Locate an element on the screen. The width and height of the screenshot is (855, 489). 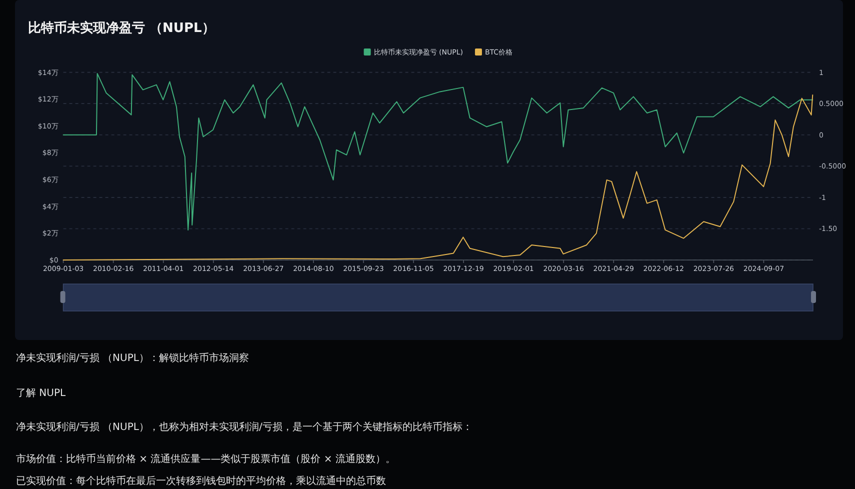
text: 了解 NUPL is located at coordinates (41, 393).